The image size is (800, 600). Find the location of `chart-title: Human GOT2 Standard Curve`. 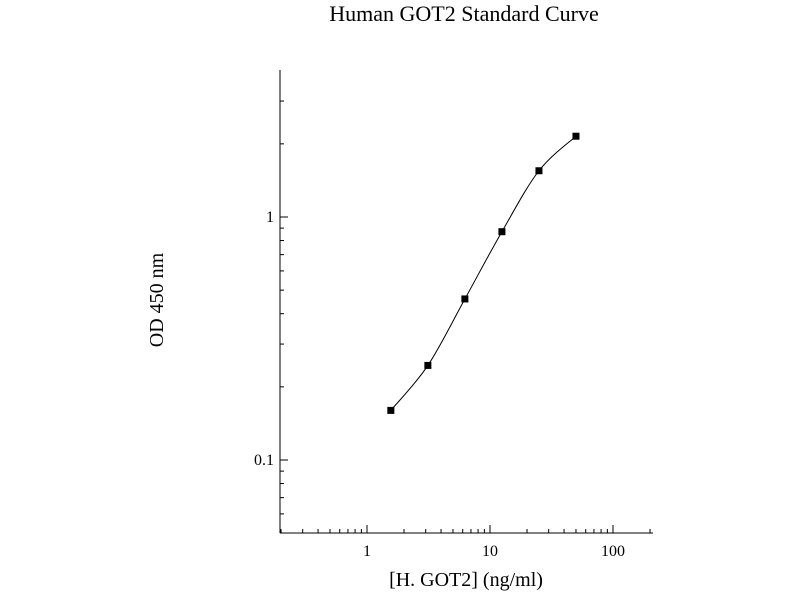

chart-title: Human GOT2 Standard Curve is located at coordinates (463, 13).